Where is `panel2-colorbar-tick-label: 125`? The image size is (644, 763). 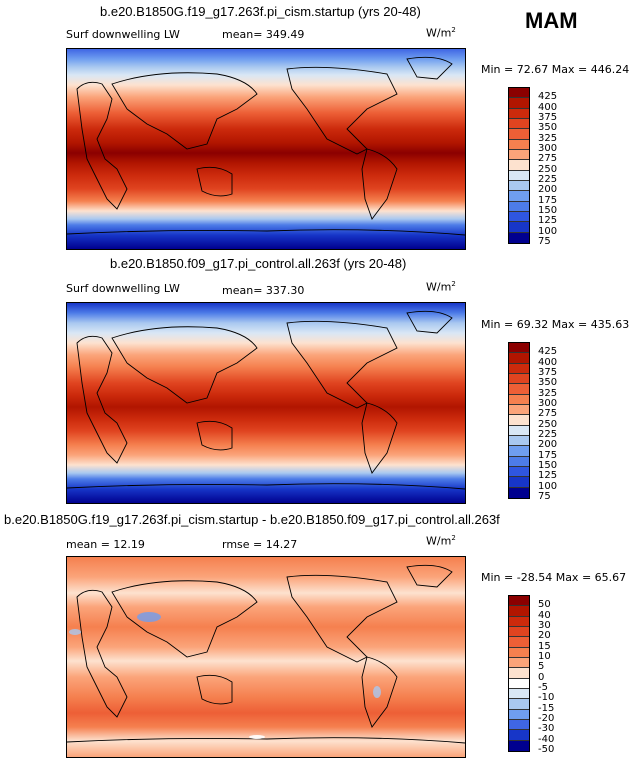 panel2-colorbar-tick-label: 125 is located at coordinates (548, 476).